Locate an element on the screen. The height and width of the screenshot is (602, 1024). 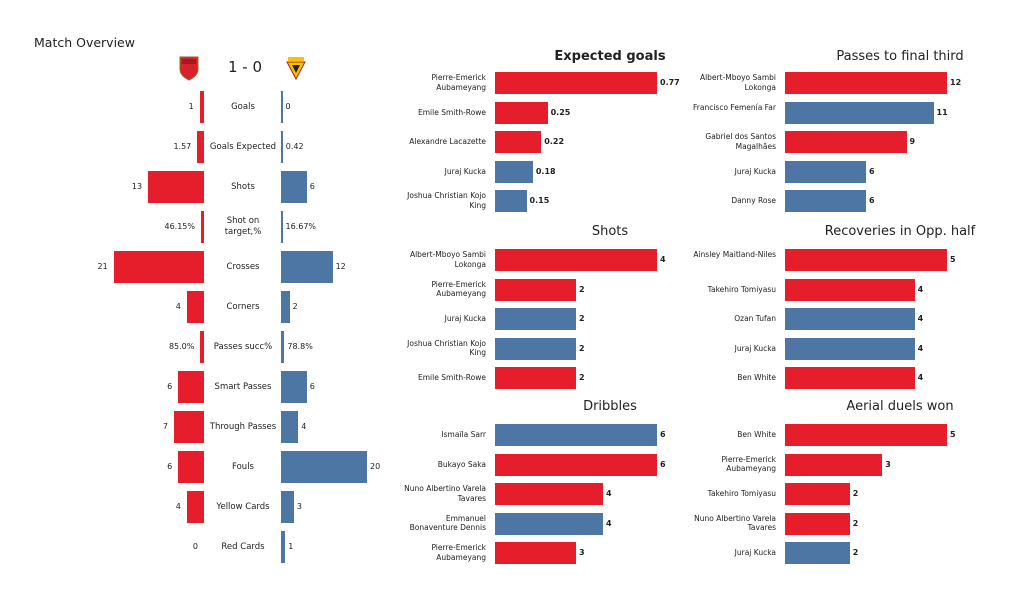
value-label: 0.22 is located at coordinates (554, 141).